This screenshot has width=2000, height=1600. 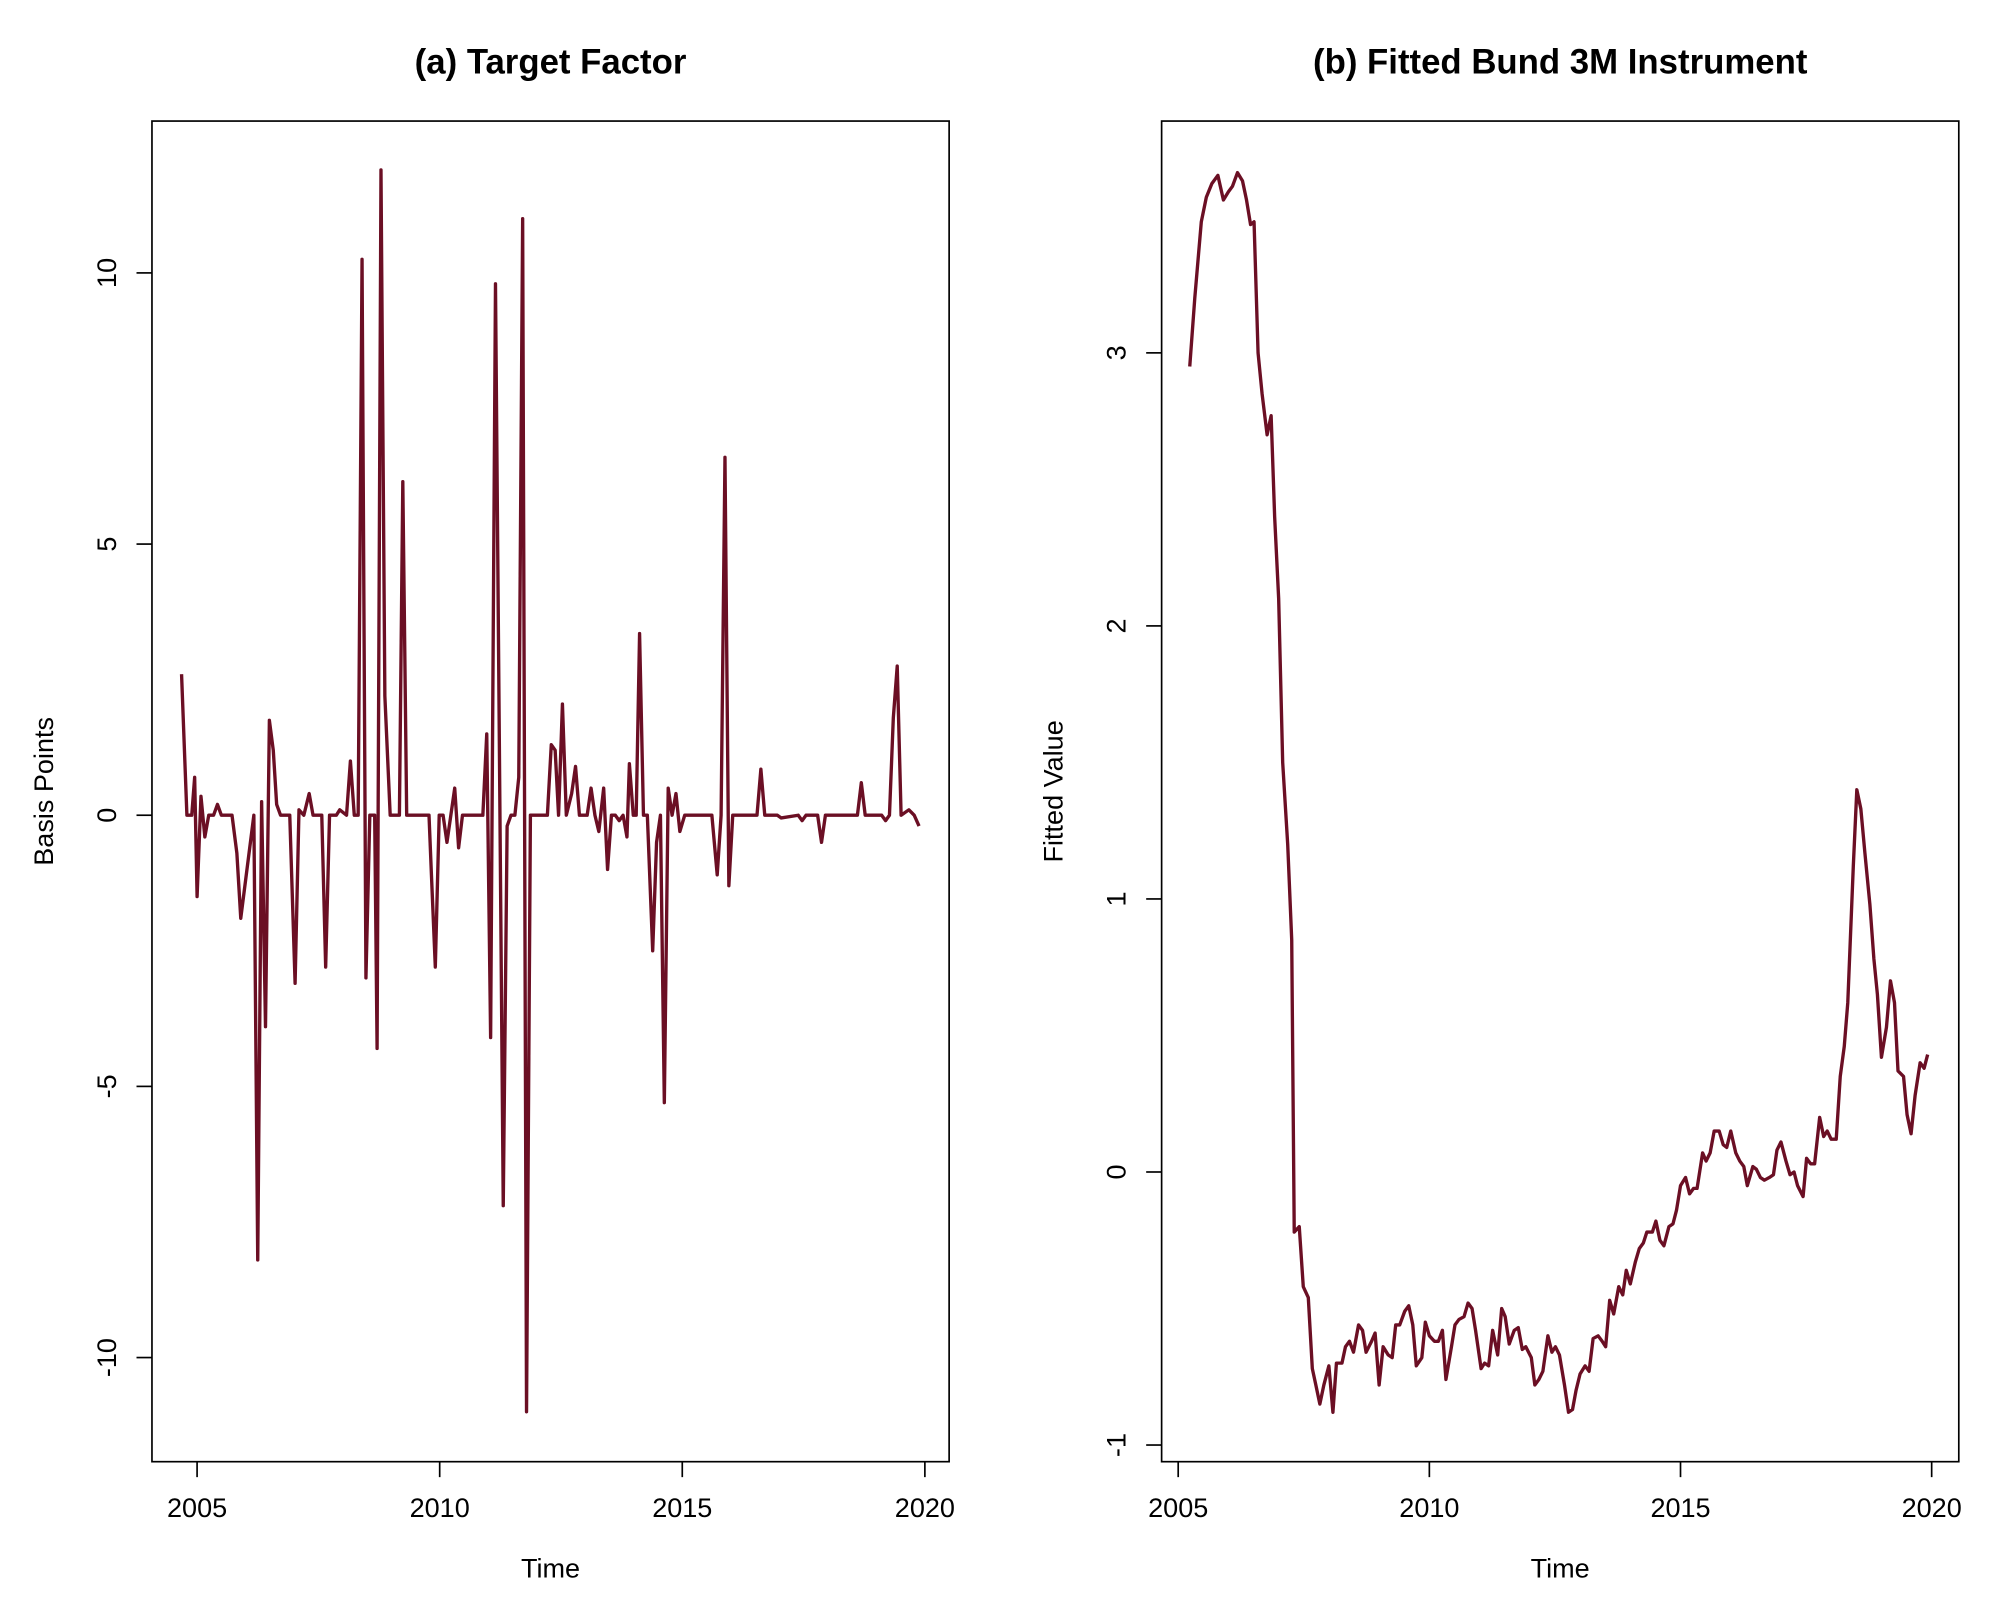 What do you see at coordinates (107, 1357) in the screenshot?
I see `y-tick-label: -10` at bounding box center [107, 1357].